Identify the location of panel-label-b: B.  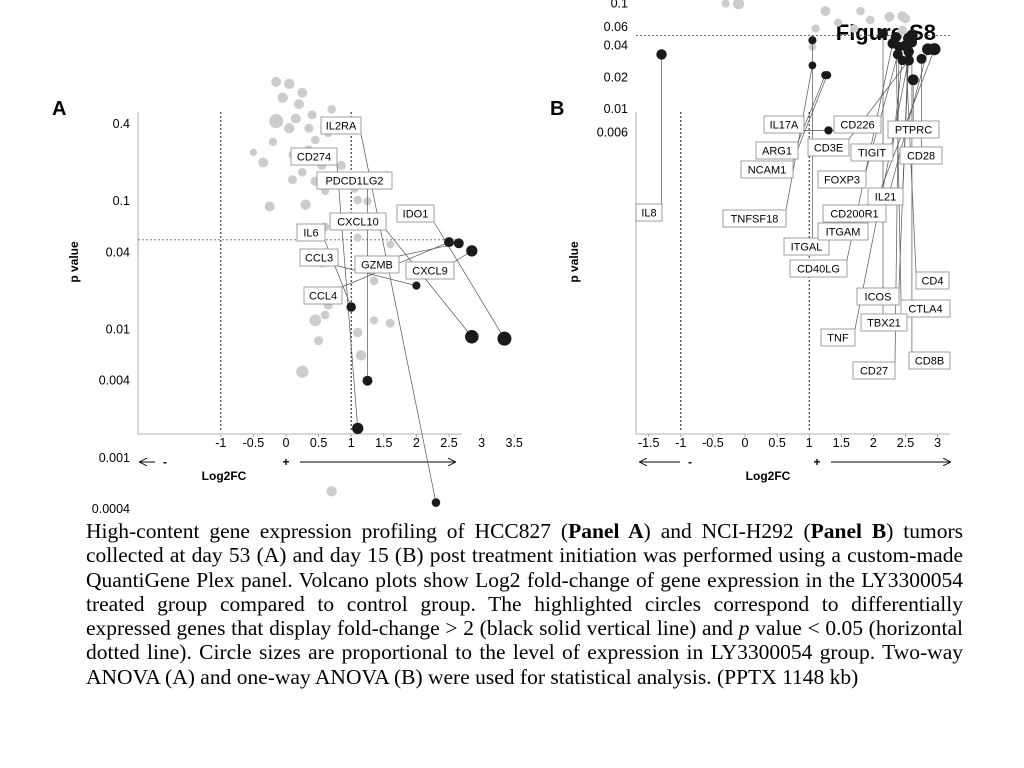
(557, 109).